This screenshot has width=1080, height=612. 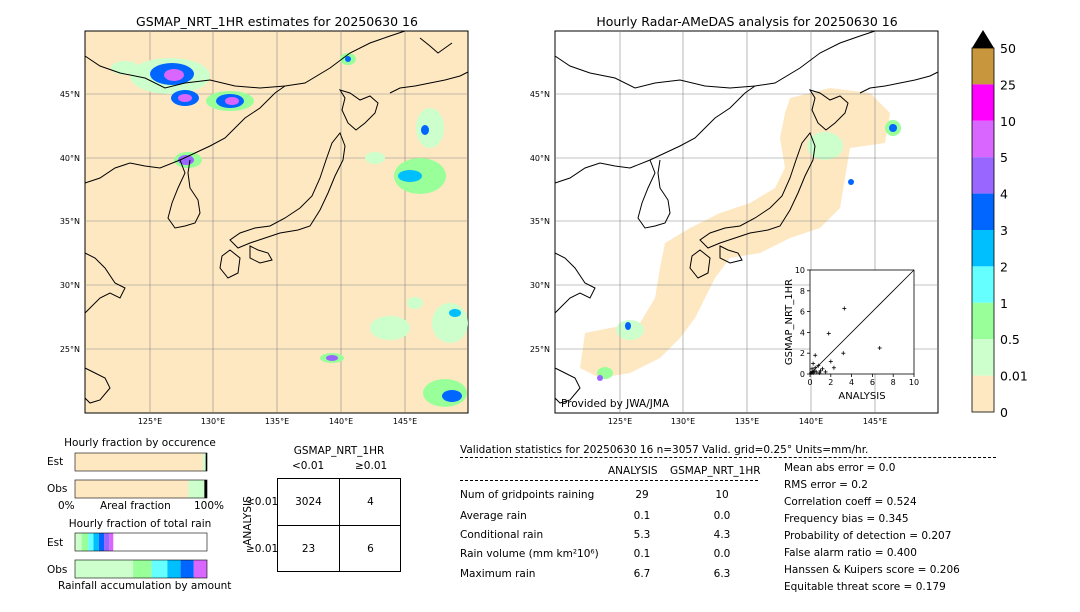 I want to click on scatter-diagonal, so click(x=862, y=322).